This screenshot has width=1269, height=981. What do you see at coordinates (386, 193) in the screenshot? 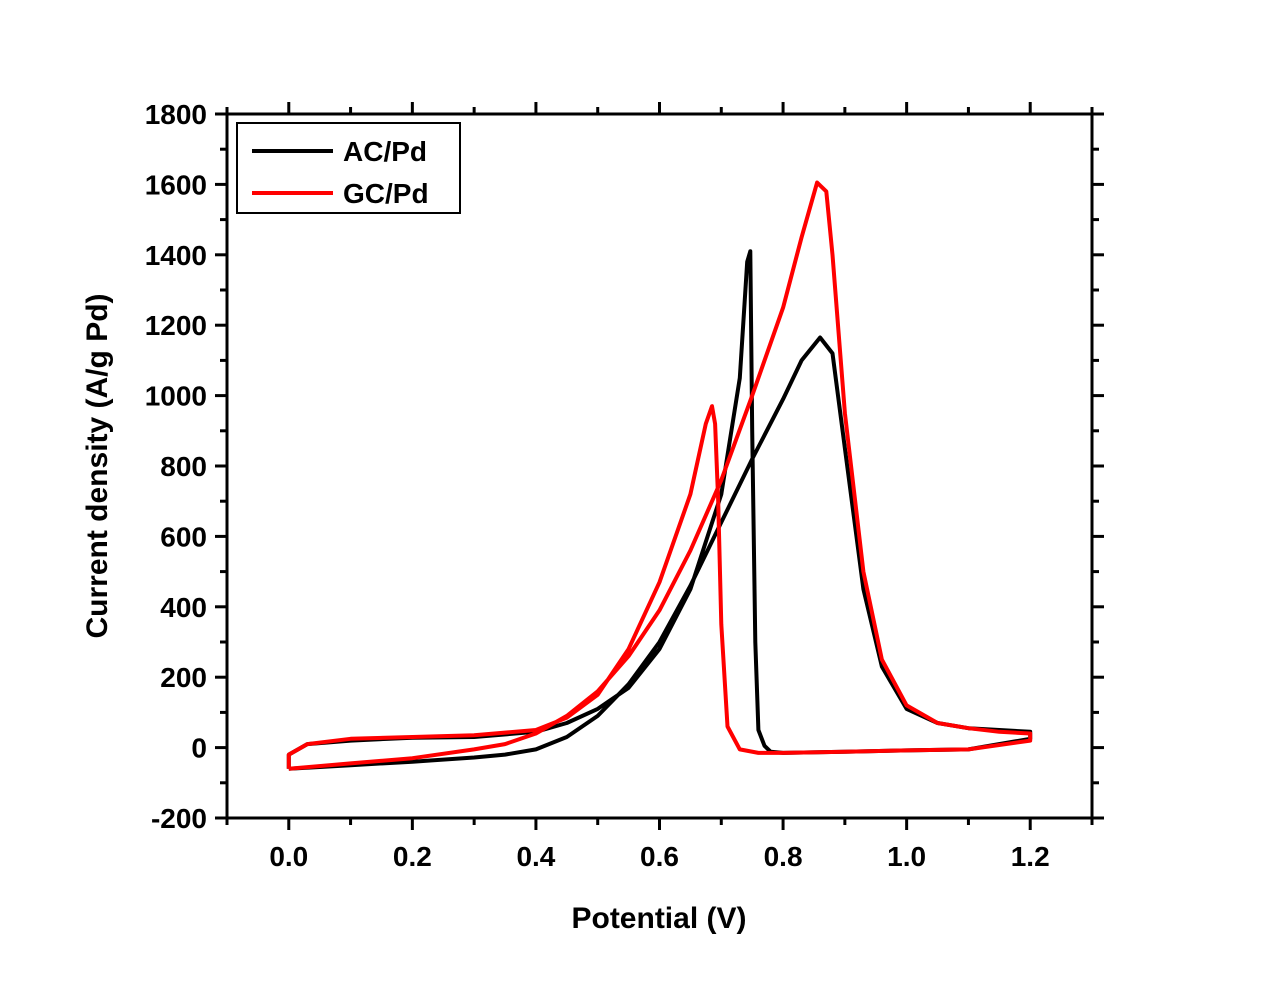
I see `legend-label-gc-pd: GC/Pd` at bounding box center [386, 193].